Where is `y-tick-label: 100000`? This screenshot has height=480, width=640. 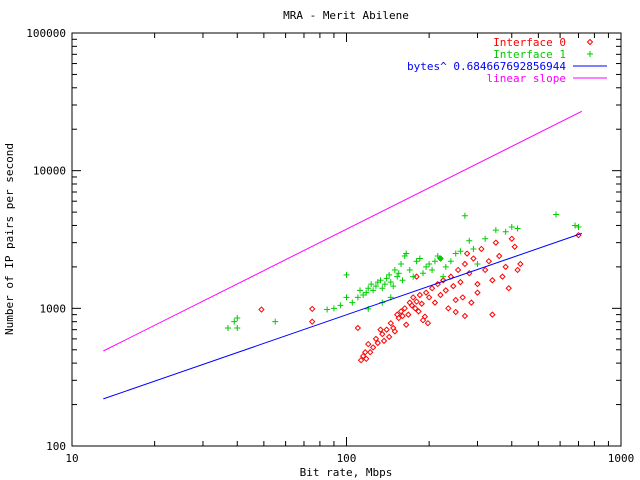 y-tick-label: 100000 is located at coordinates (46, 33).